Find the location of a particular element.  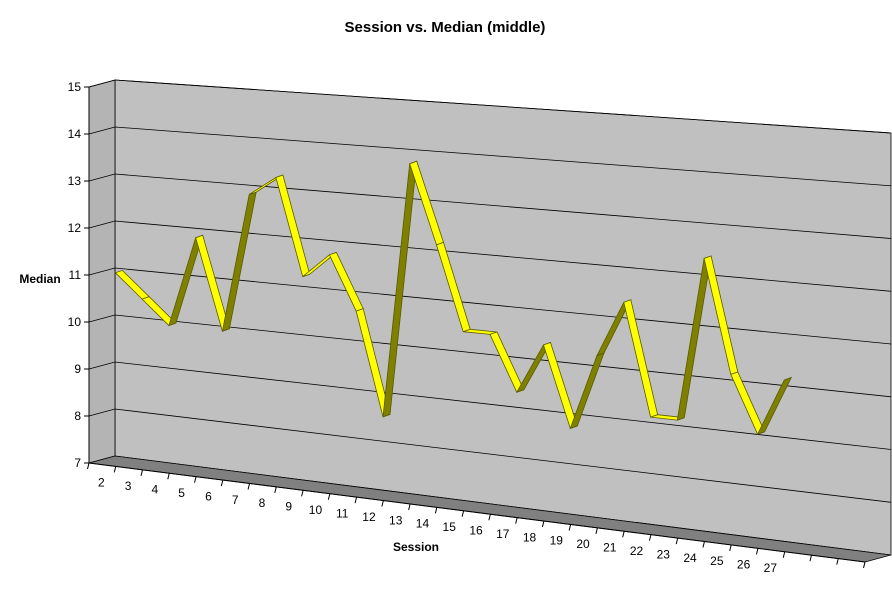

x-tick-label: 13 is located at coordinates (396, 520).